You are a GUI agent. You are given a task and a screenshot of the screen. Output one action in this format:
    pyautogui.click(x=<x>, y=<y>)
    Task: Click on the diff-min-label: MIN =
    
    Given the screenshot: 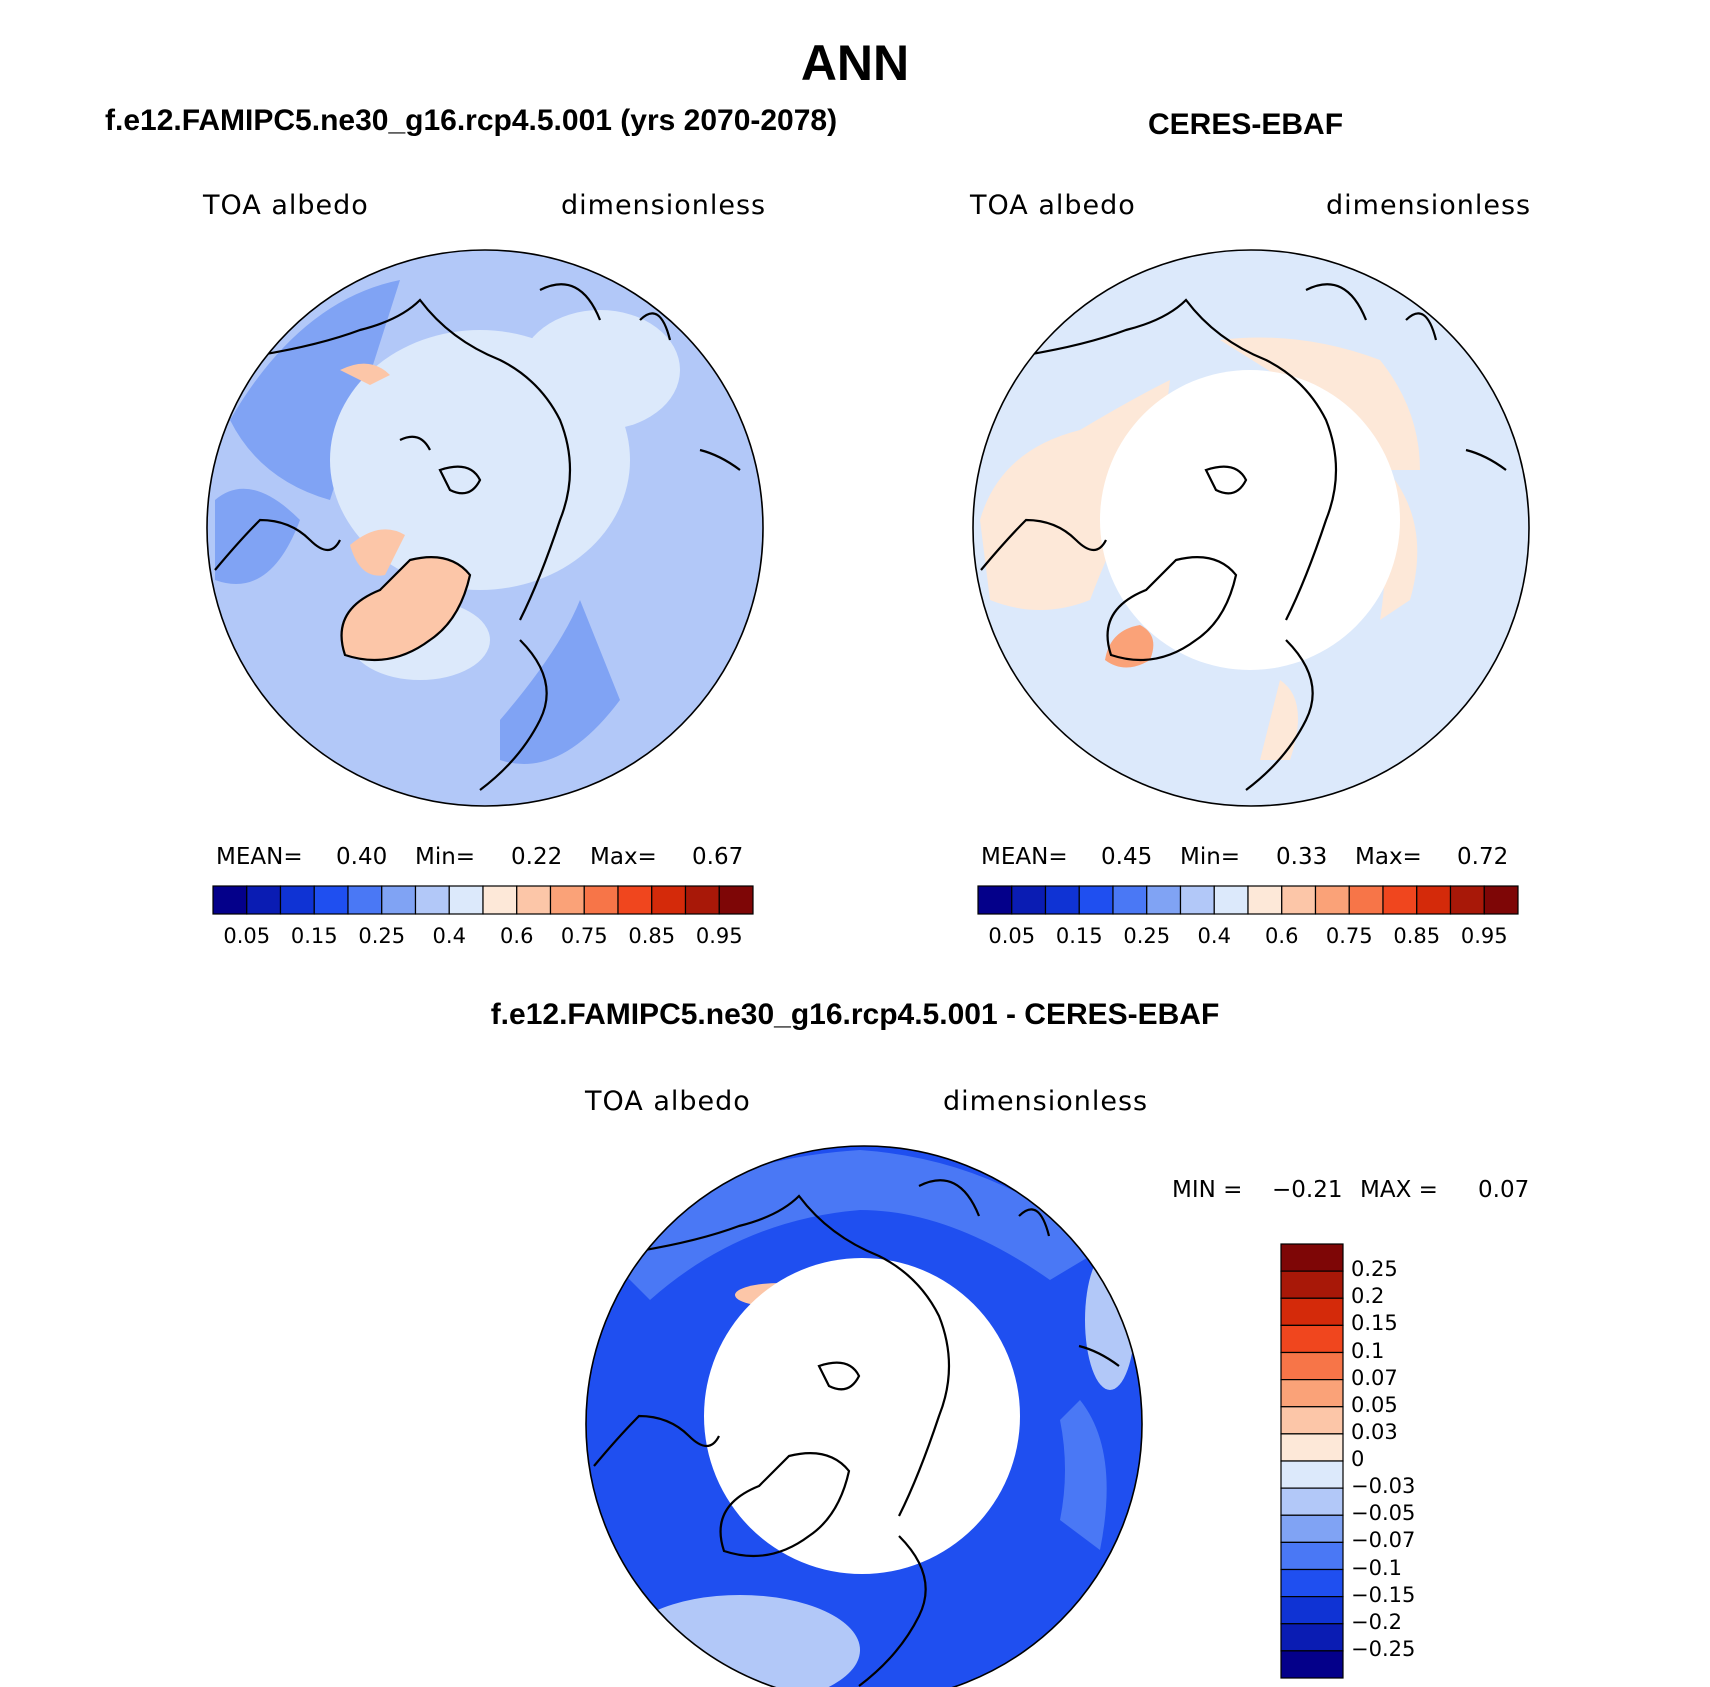 What is the action you would take?
    pyautogui.click(x=1207, y=1190)
    